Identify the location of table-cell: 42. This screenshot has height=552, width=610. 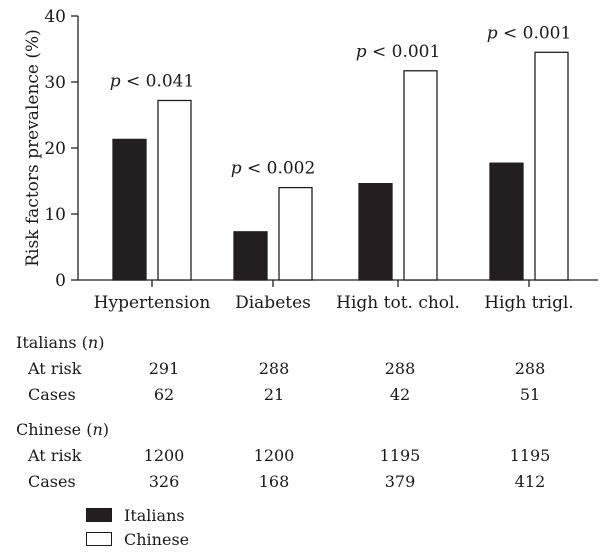
(400, 394).